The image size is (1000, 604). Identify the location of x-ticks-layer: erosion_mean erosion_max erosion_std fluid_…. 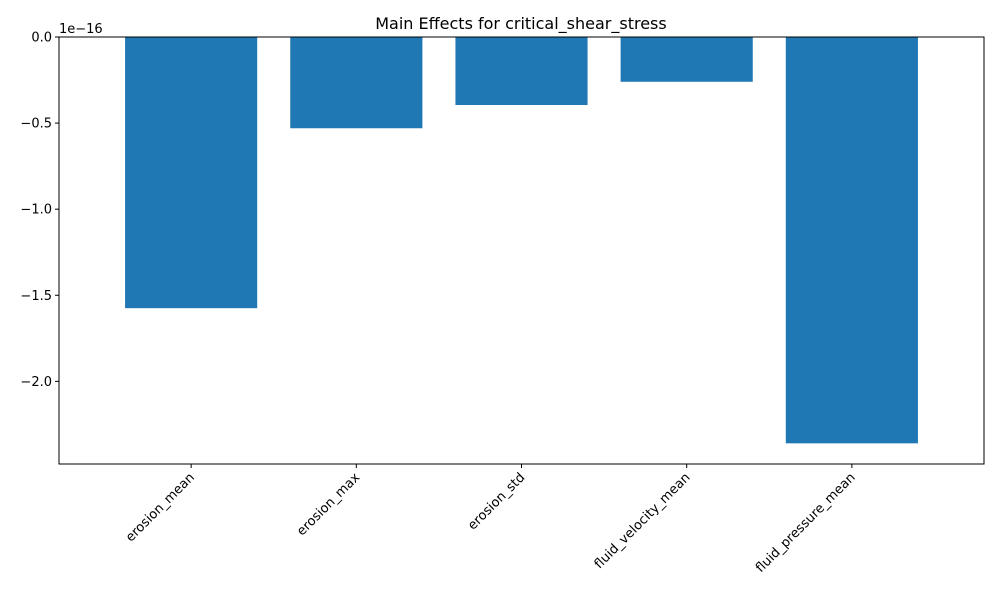
(491, 520).